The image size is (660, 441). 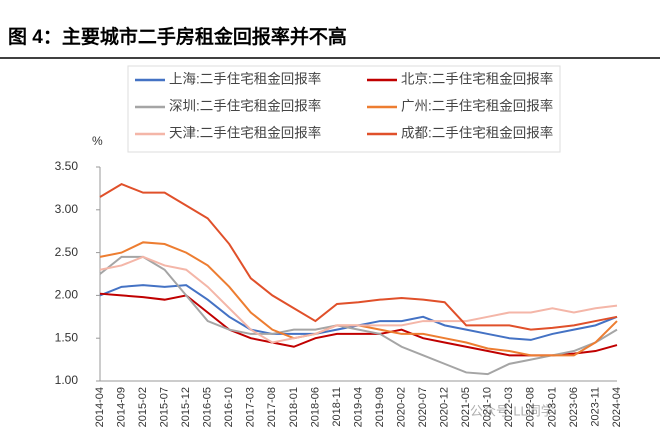 What do you see at coordinates (208, 407) in the screenshot?
I see `x-tick-label: 2016-05` at bounding box center [208, 407].